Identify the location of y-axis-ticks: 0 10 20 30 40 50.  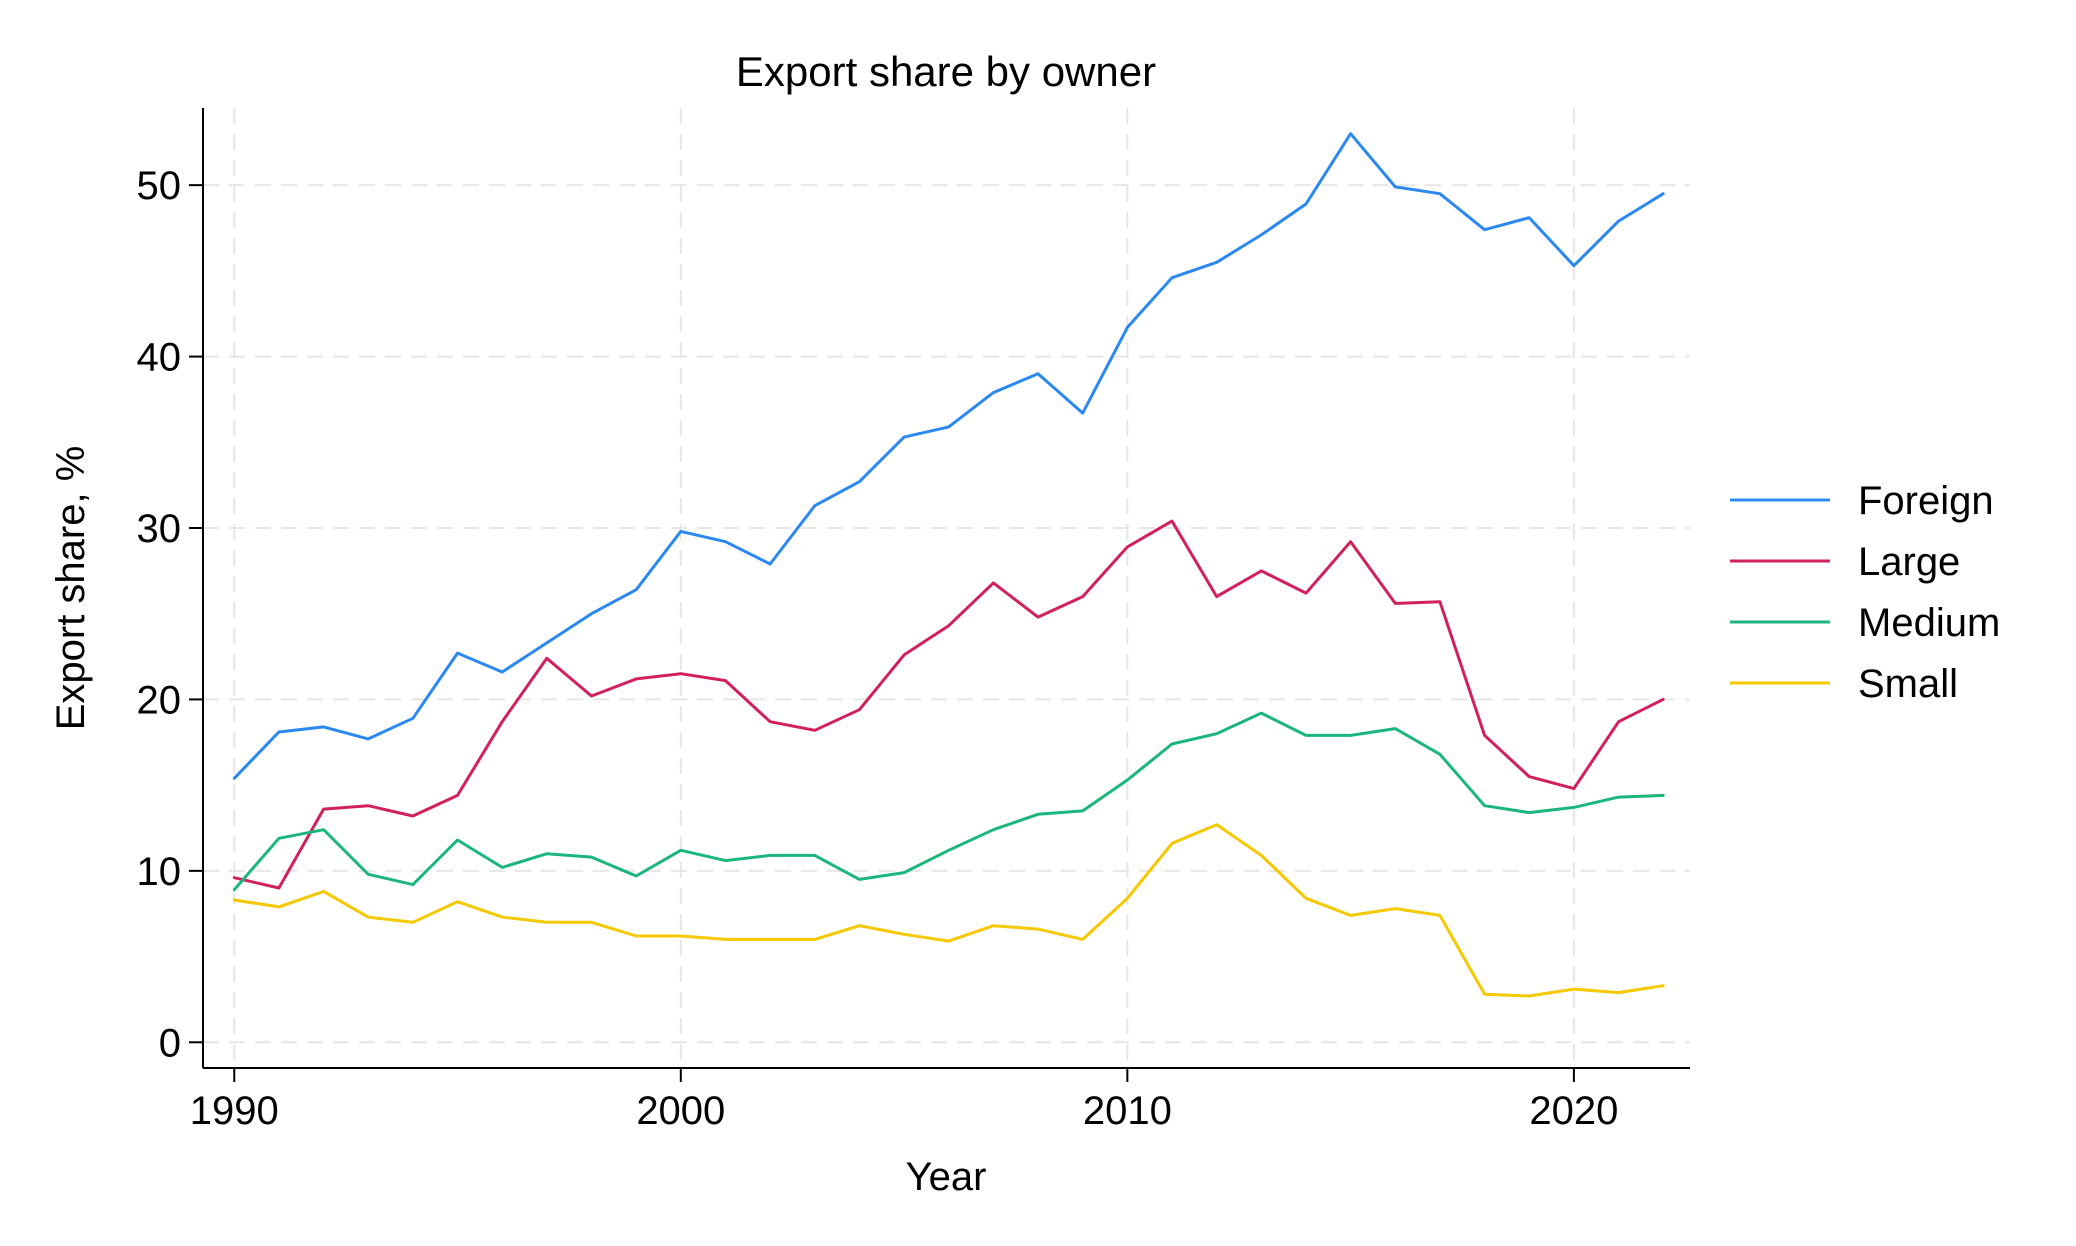
(170, 614).